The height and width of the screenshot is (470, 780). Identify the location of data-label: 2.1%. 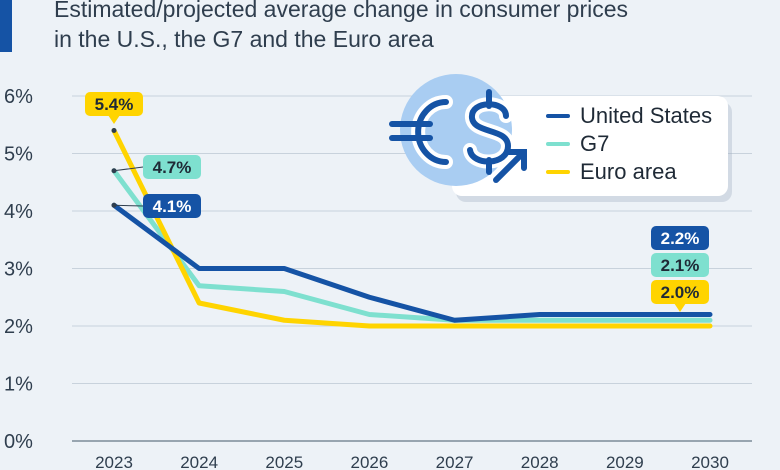
(680, 265).